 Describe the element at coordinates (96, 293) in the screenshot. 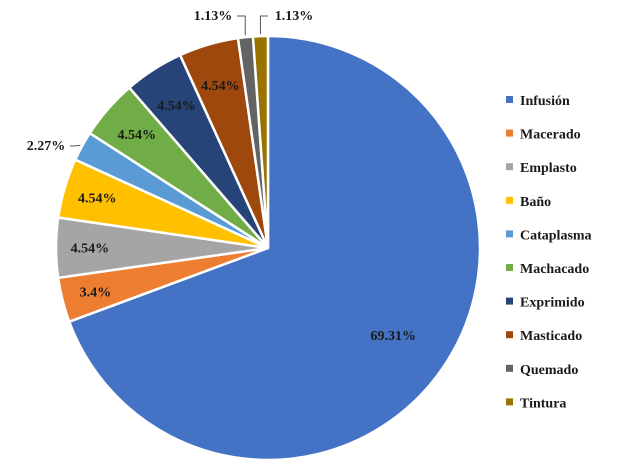

I see `data-label-macerado: 3.4%` at that location.